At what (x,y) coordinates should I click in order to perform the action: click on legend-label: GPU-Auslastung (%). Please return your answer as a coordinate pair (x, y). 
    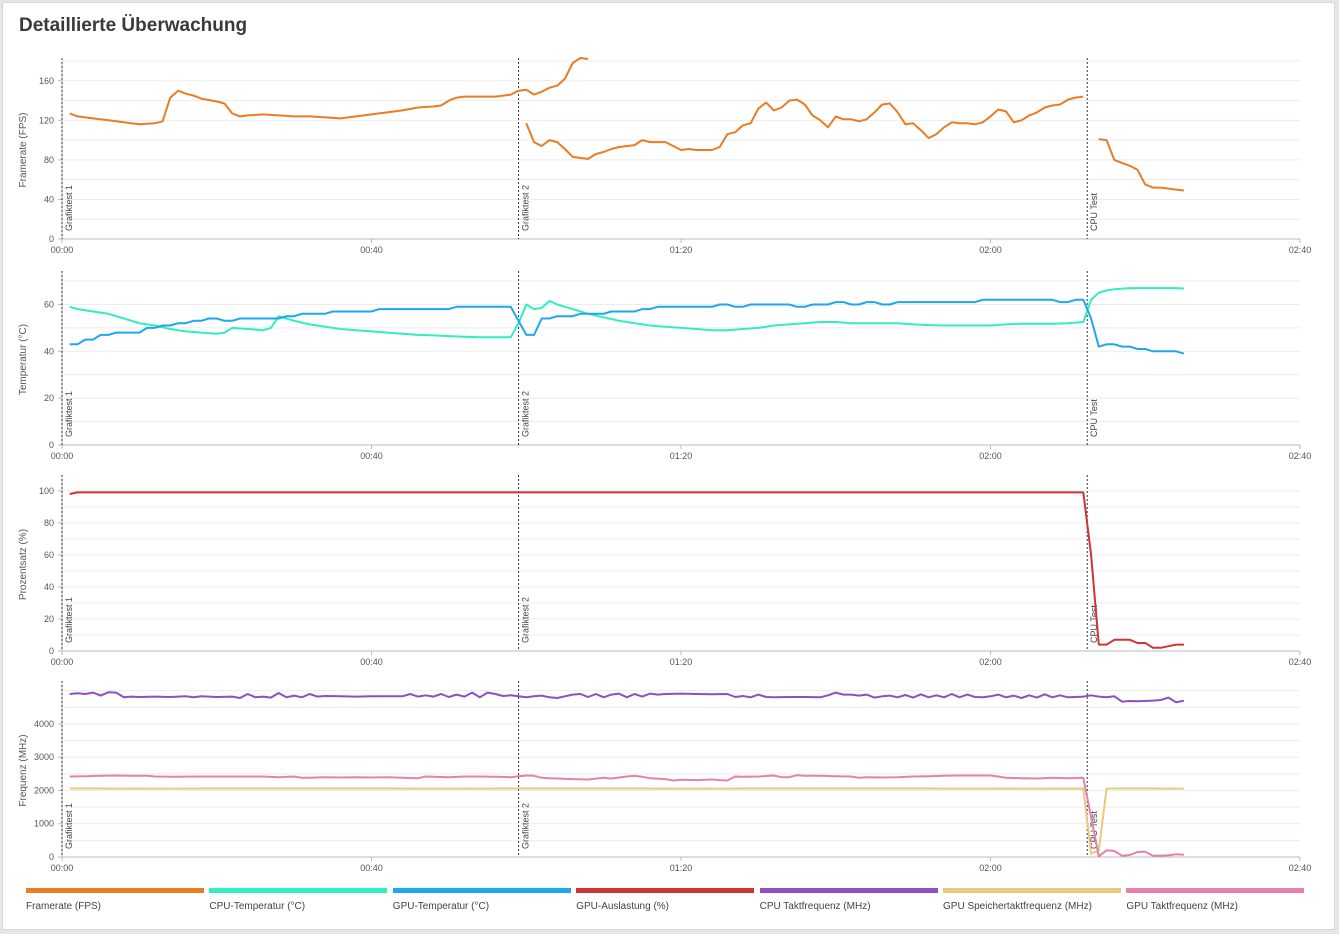
    Looking at the image, I should click on (622, 906).